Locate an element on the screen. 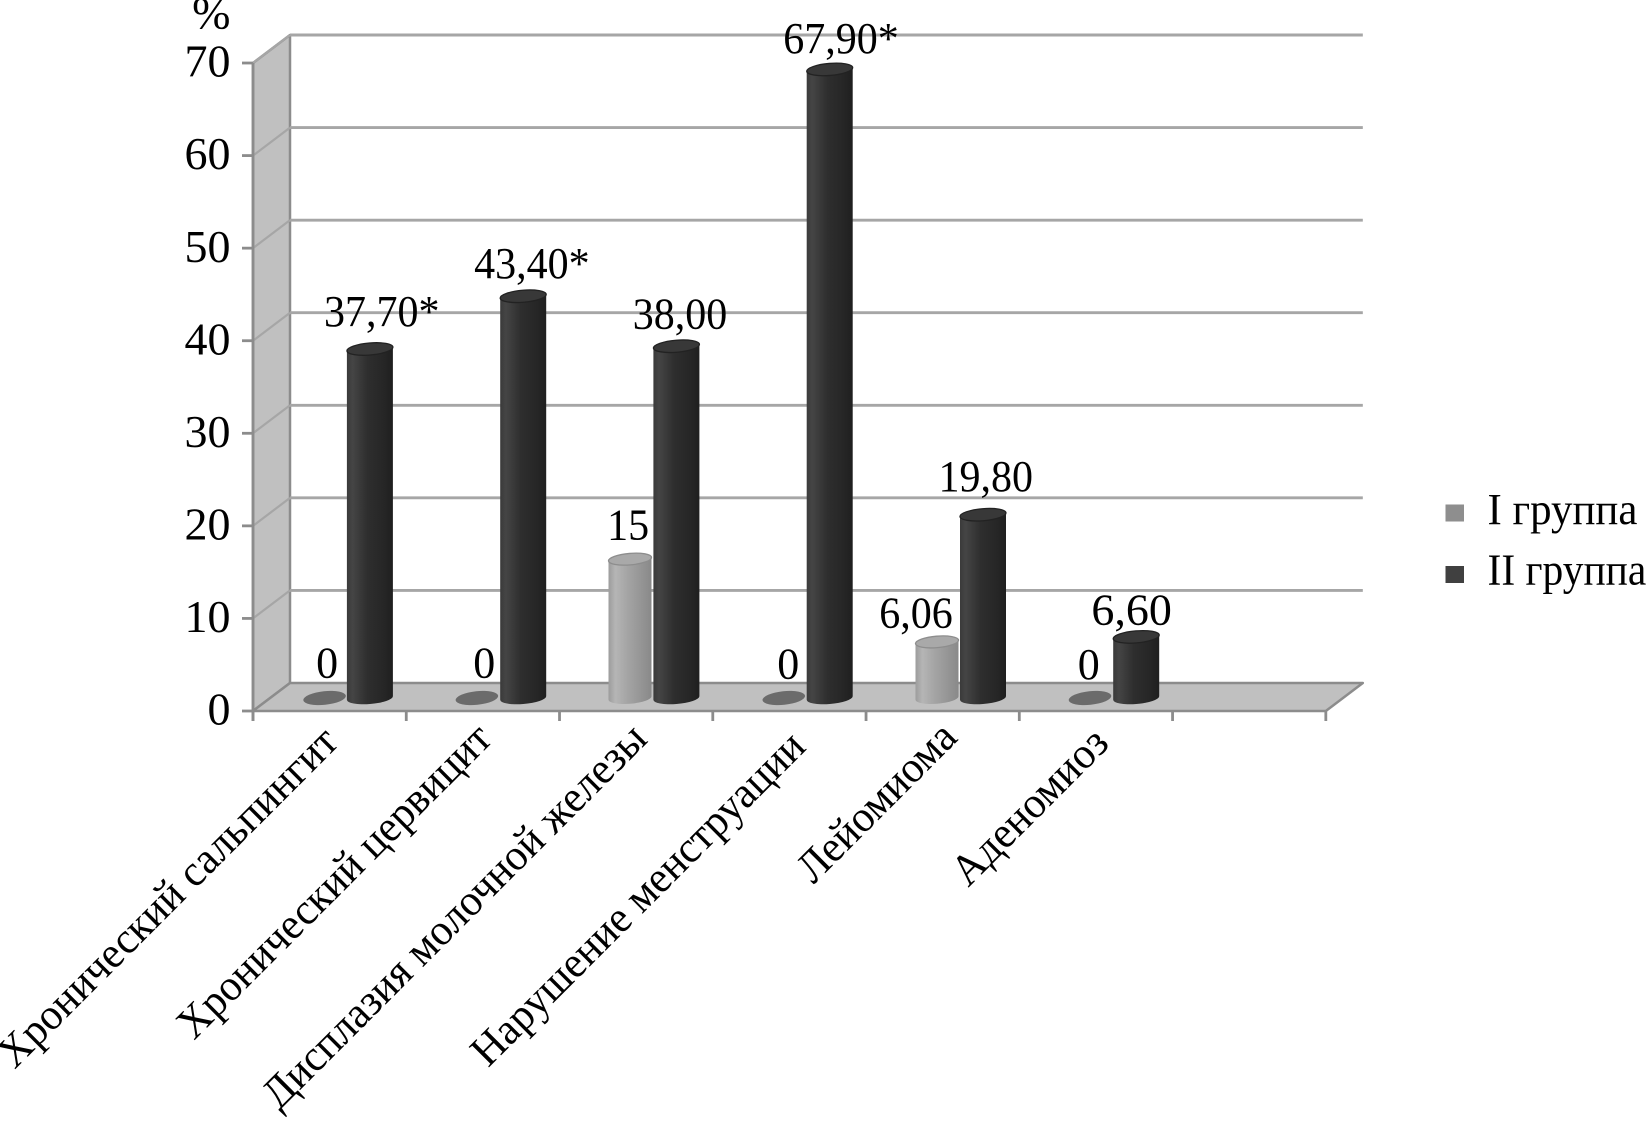  svg-text: 6,60 is located at coordinates (1131, 610).